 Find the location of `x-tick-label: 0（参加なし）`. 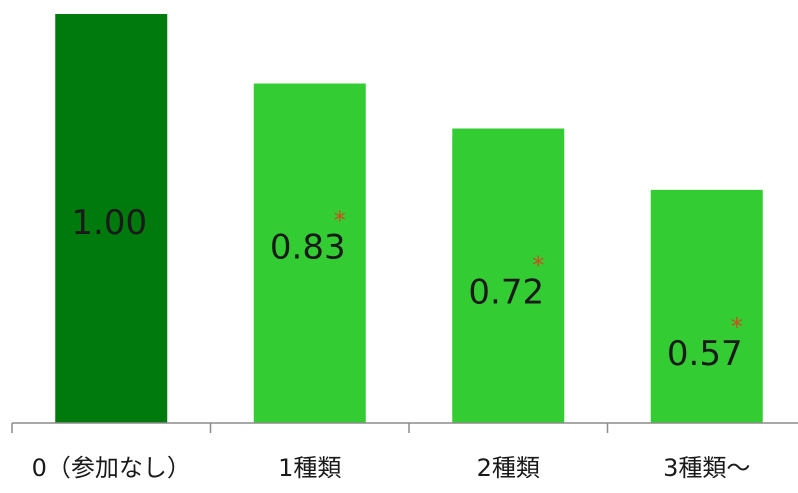

x-tick-label: 0（参加なし） is located at coordinates (111, 468).